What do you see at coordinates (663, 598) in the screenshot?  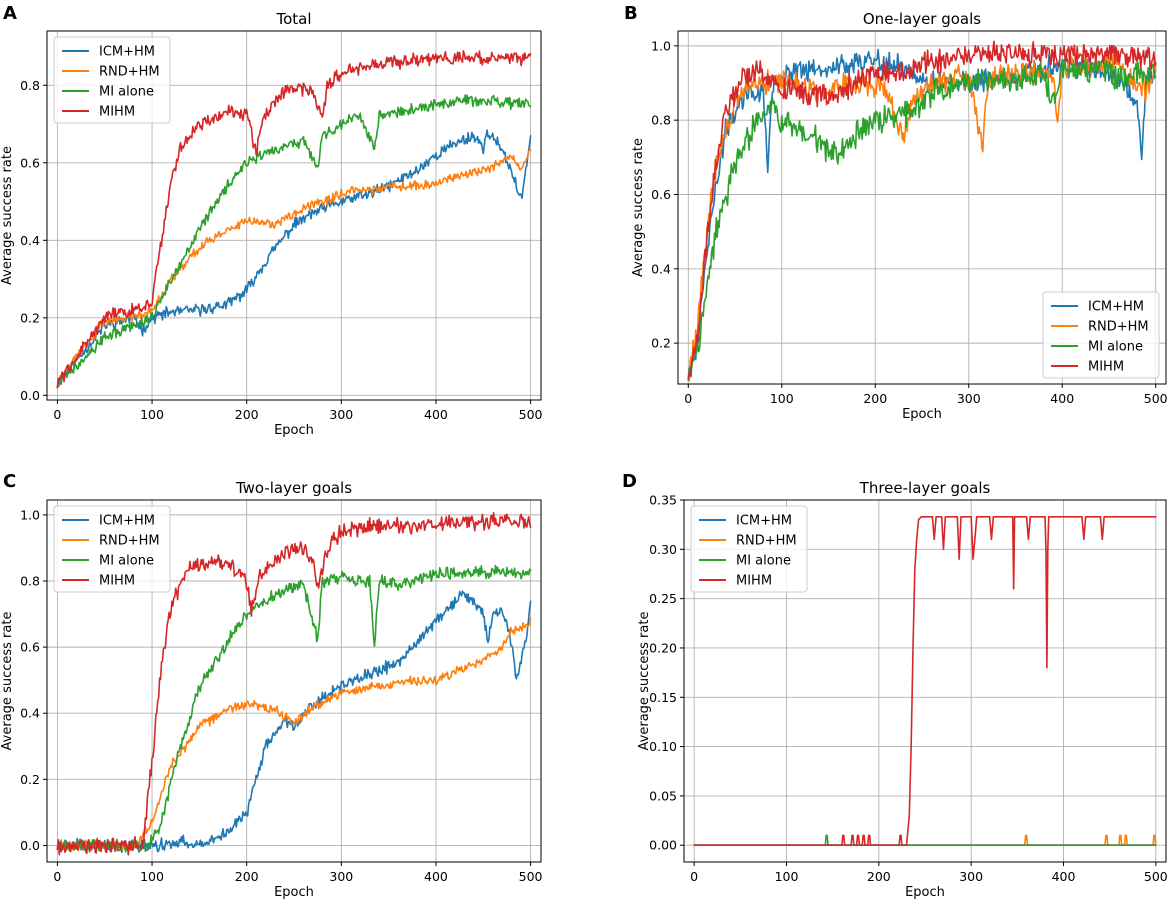 I see `y-tick-label: 0.25` at bounding box center [663, 598].